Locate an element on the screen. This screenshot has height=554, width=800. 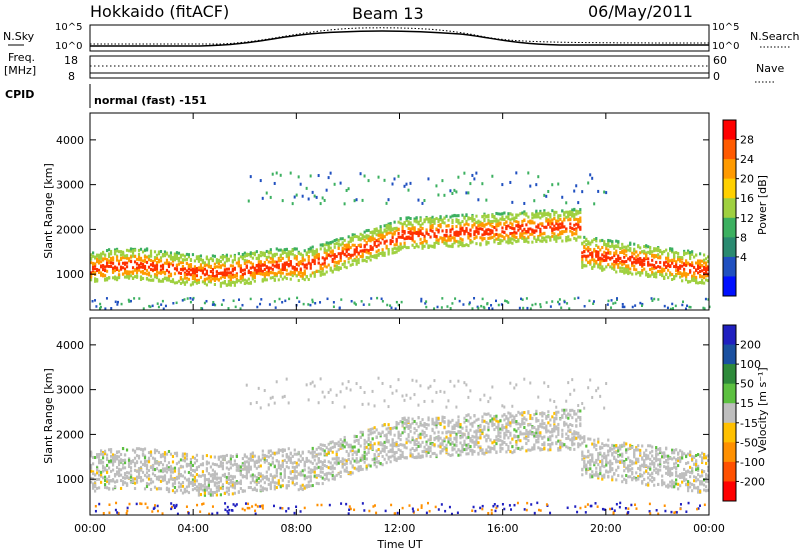
colorbar-swatch is located at coordinates (729, 247).